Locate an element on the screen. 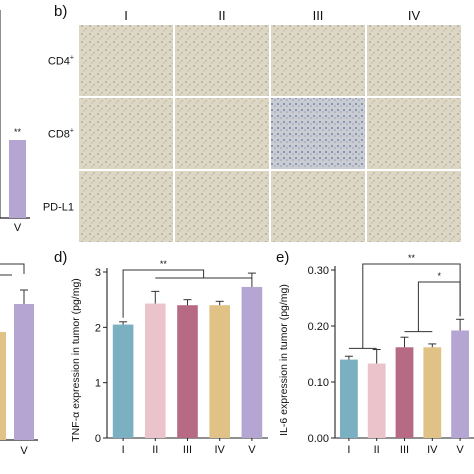 Image resolution: width=474 pixels, height=474 pixels. panel-b-column-labels: I II III IV is located at coordinates (272, 15).